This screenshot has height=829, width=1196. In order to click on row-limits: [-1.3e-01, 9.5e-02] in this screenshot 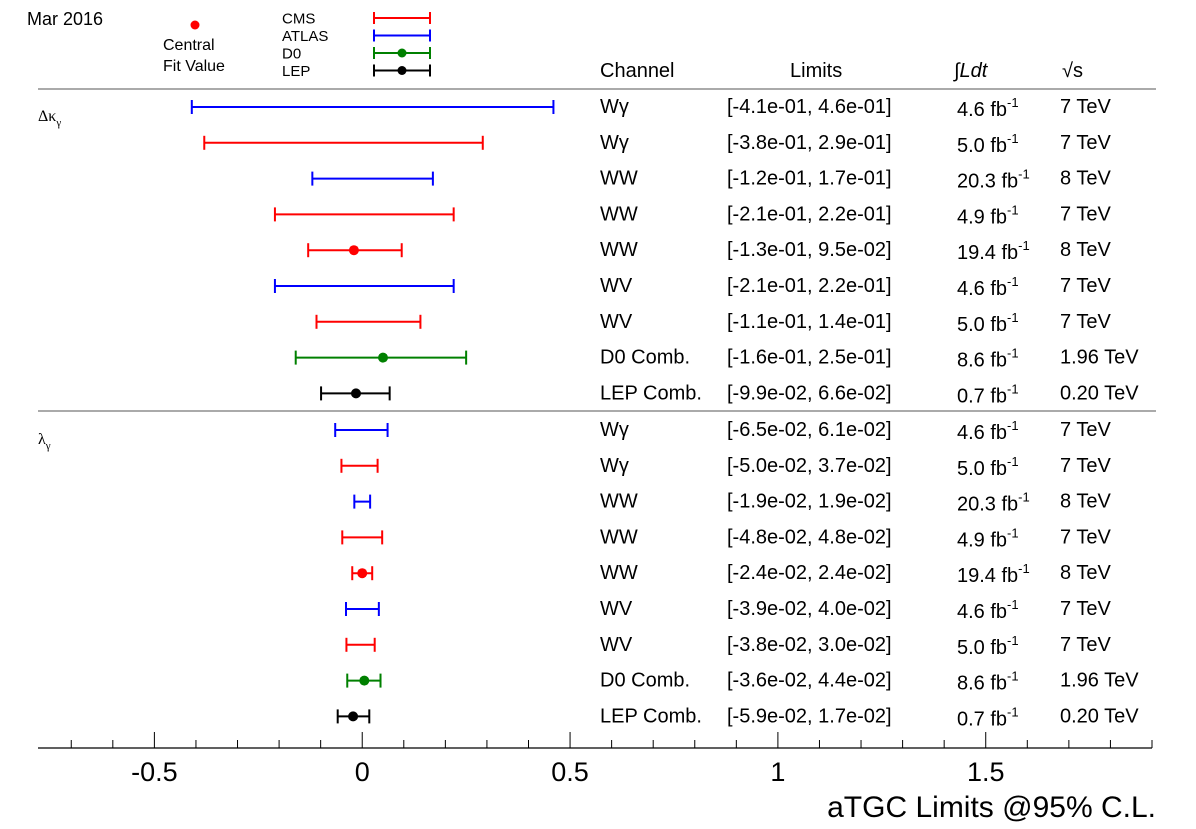, I will do `click(809, 250)`.